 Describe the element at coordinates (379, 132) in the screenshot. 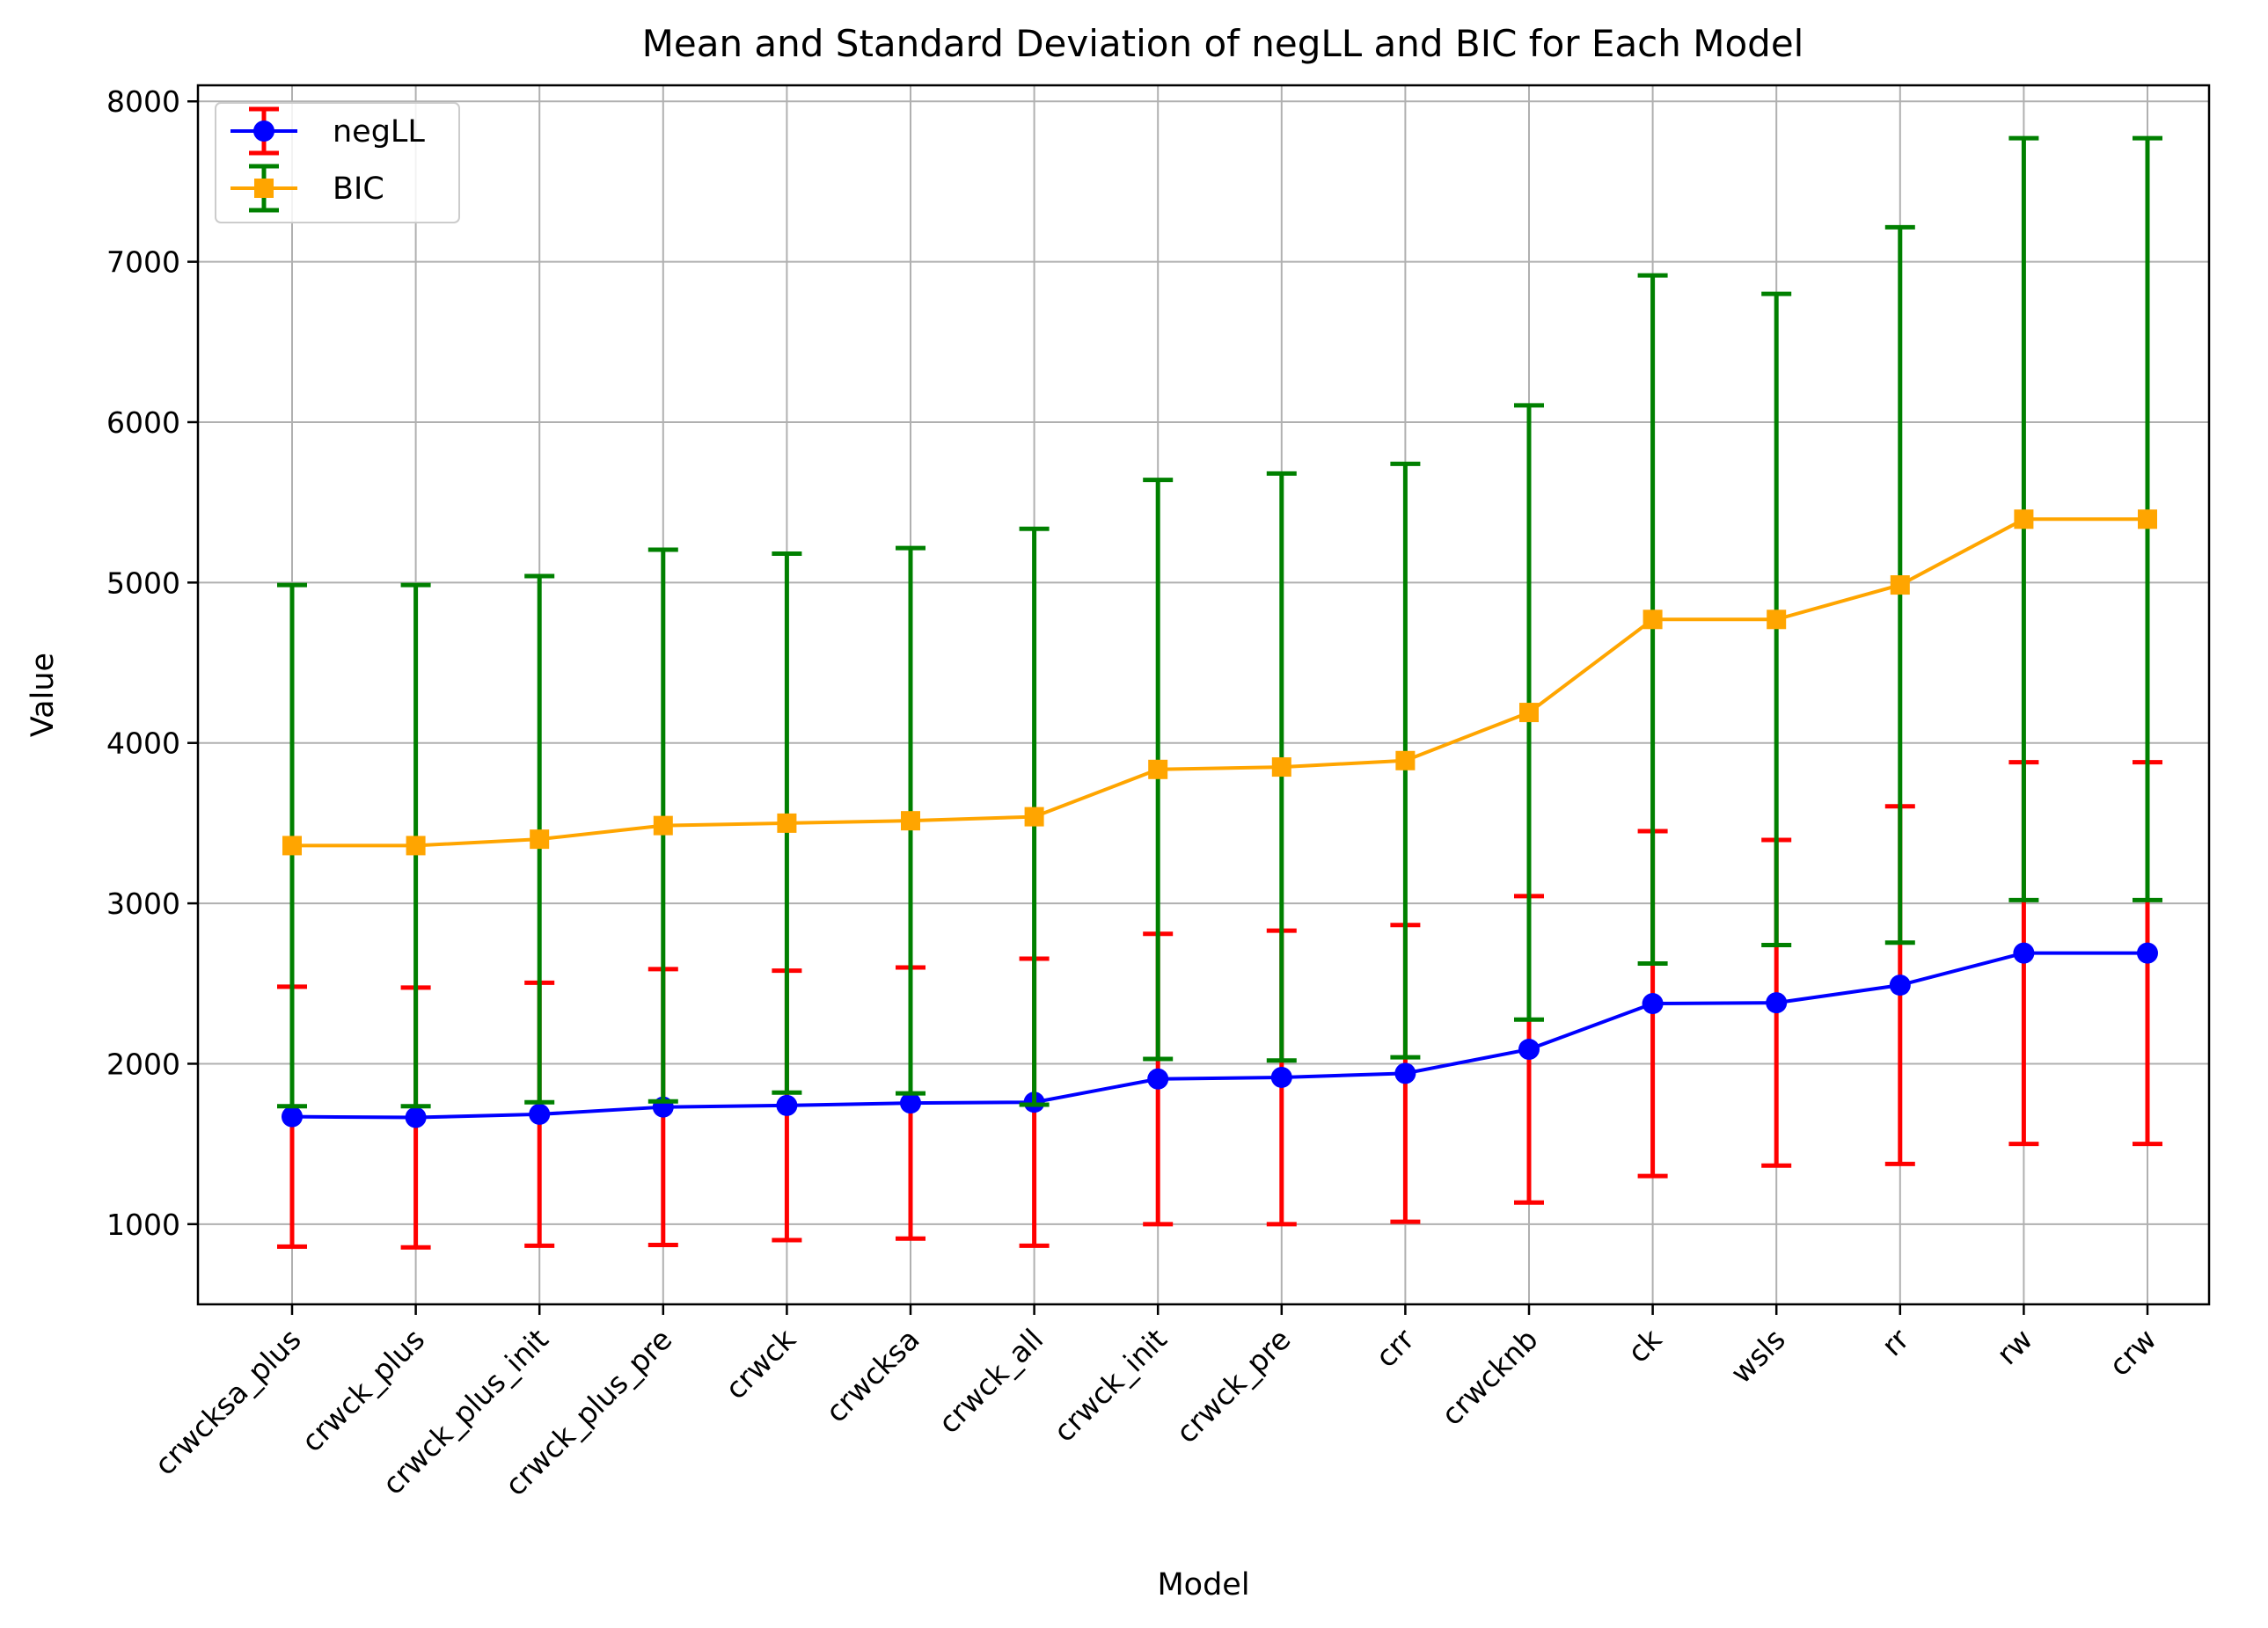

I see `legend-label: negLL` at that location.